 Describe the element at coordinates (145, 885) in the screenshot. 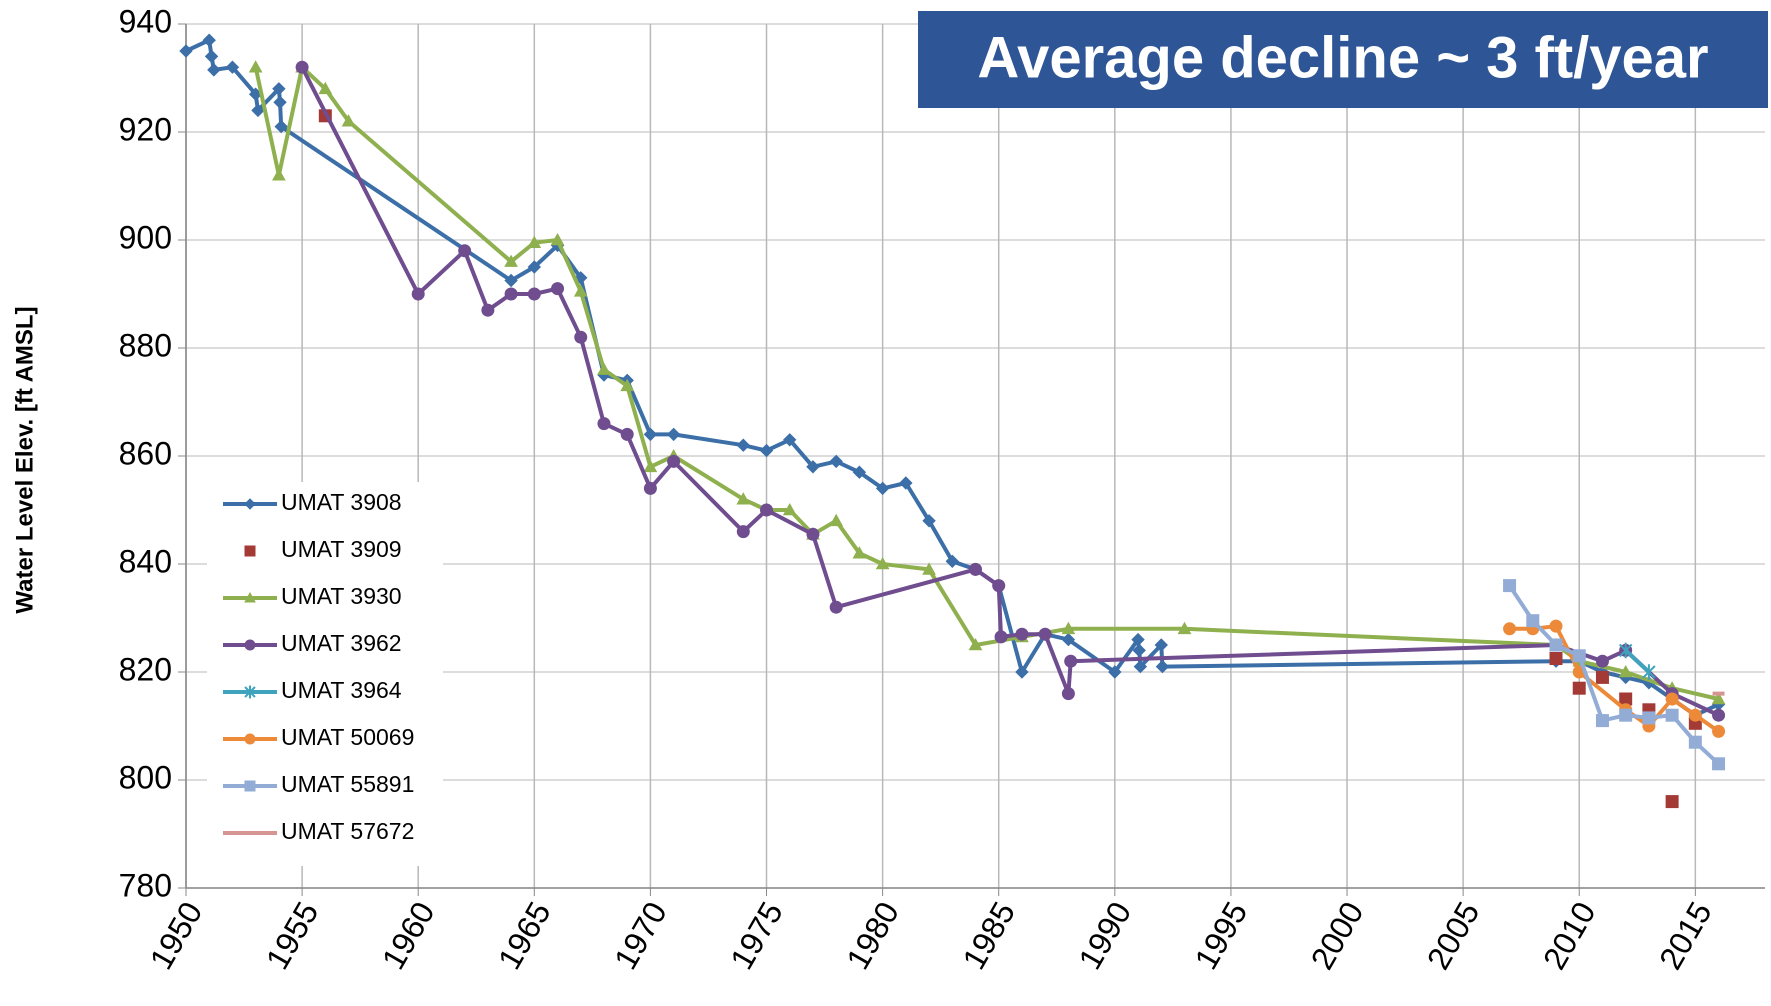

I see `y-tick-label: 780` at that location.